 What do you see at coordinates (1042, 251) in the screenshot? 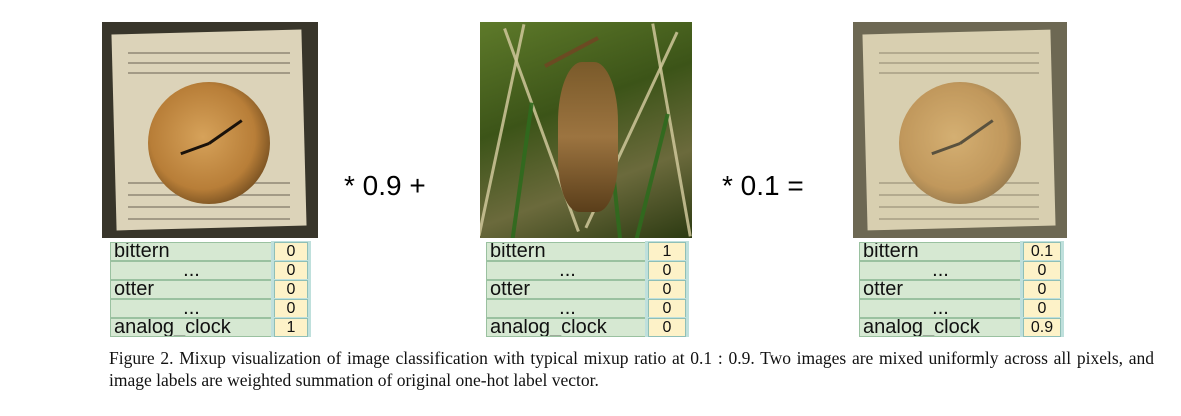
I see `label-value: 0.1` at bounding box center [1042, 251].